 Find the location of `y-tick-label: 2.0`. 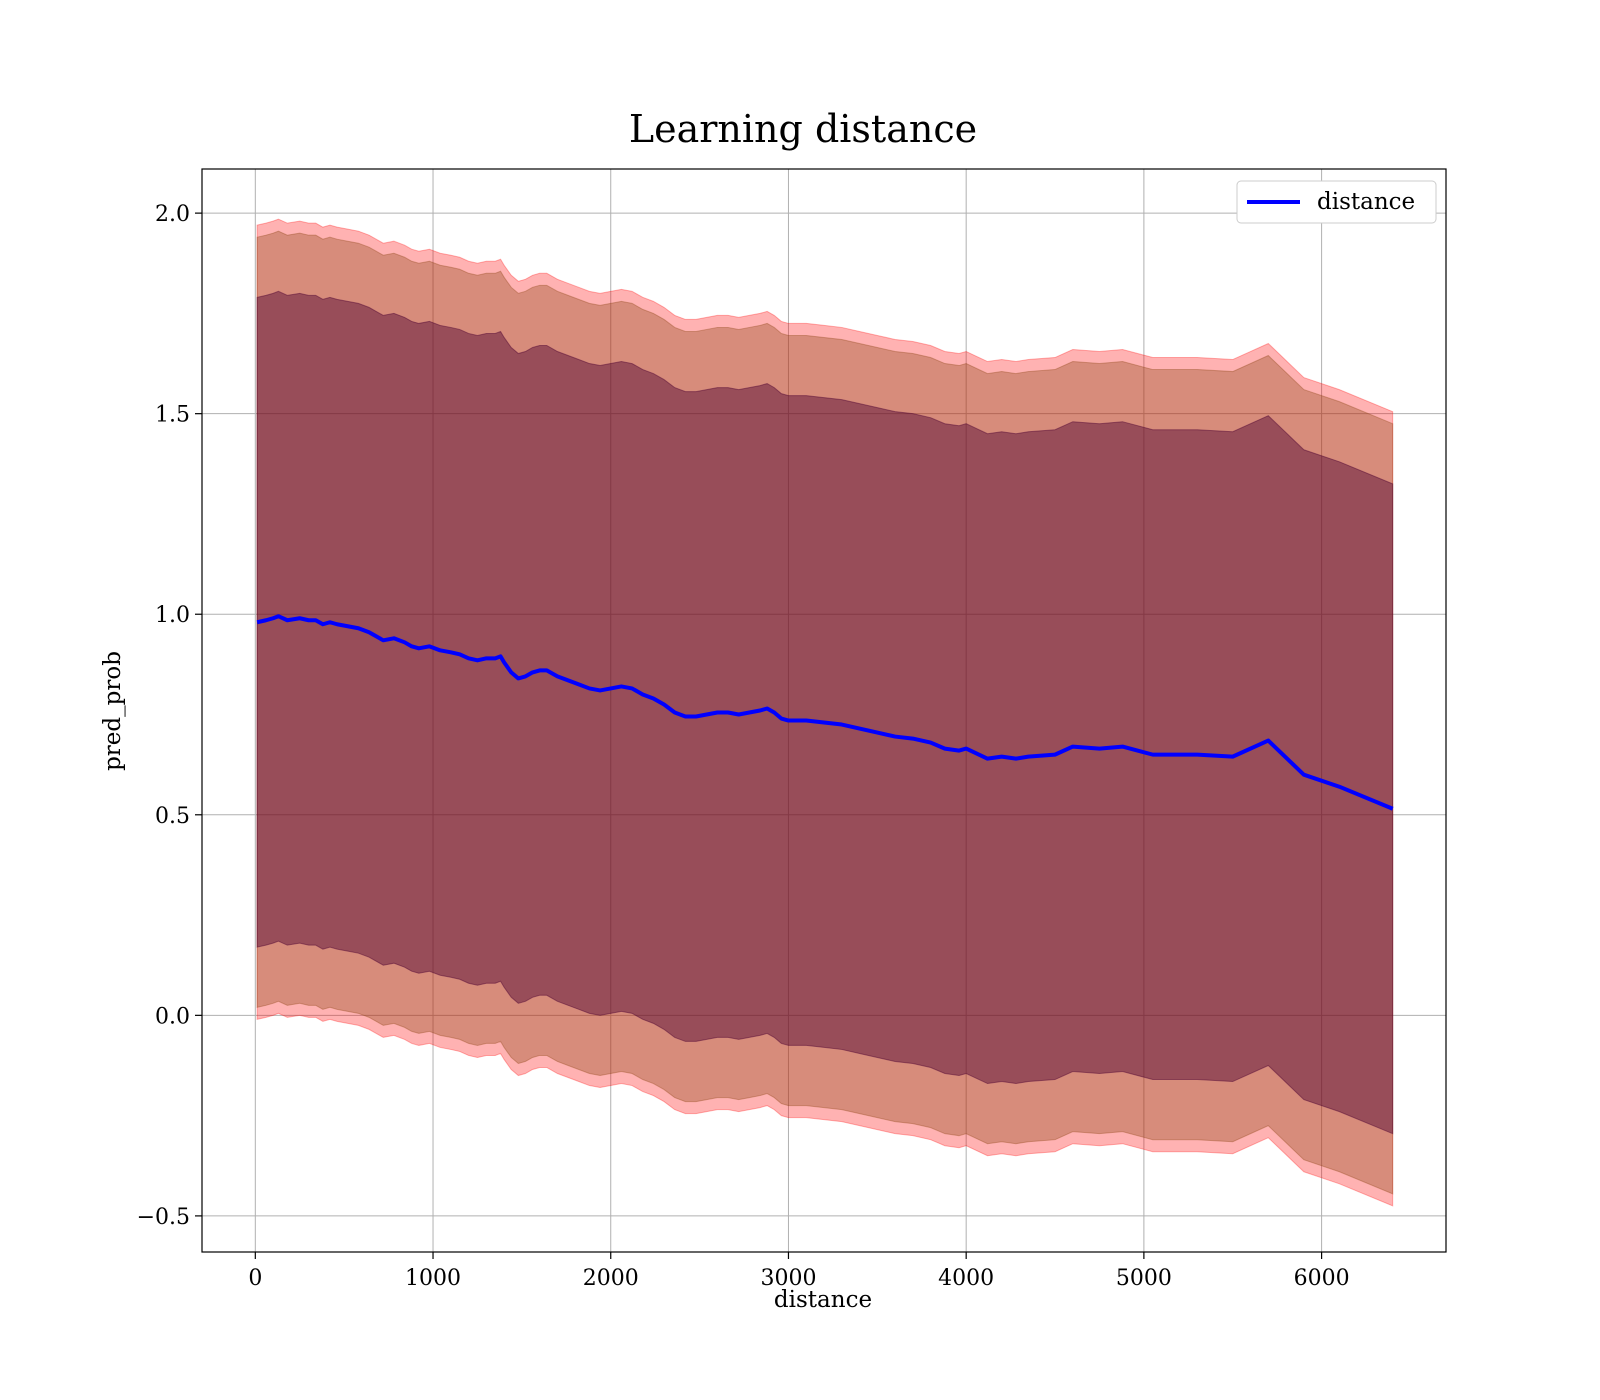

y-tick-label: 2.0 is located at coordinates (172, 214).